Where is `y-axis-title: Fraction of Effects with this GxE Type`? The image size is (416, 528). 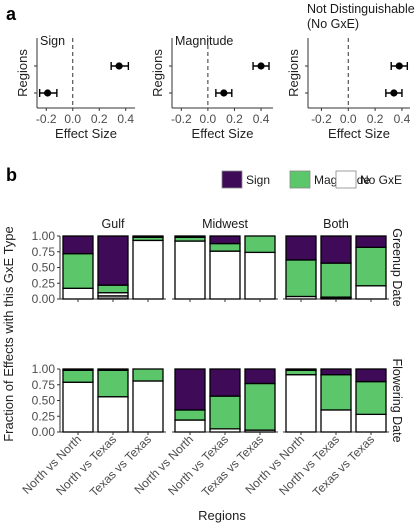
y-axis-title: Fraction of Effects with this GxE Type is located at coordinates (8, 334).